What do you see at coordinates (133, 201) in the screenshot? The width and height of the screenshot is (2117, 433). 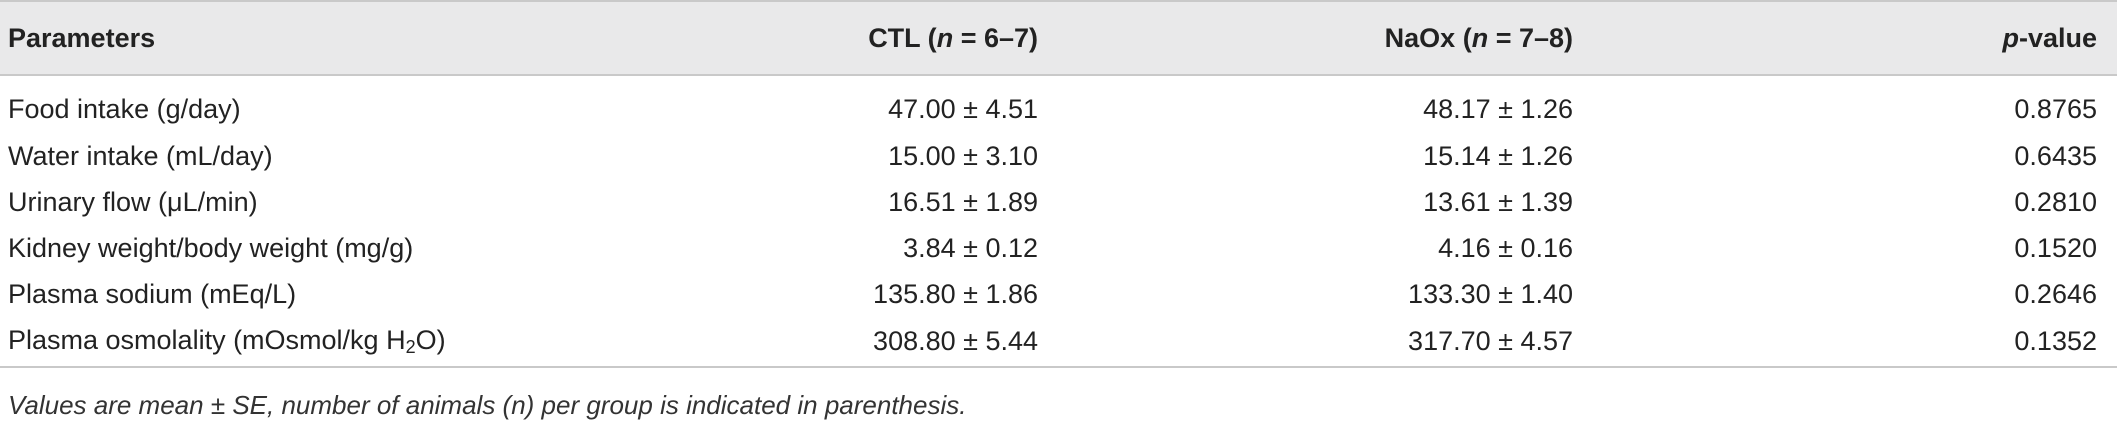 I see `row-parameter: Urinary flow (μL/min)` at bounding box center [133, 201].